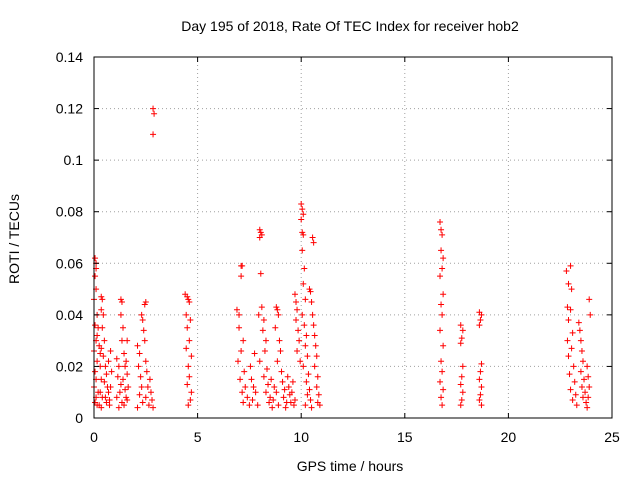 The image size is (640, 480). Describe the element at coordinates (301, 437) in the screenshot. I see `x-tick-label: 10` at that location.